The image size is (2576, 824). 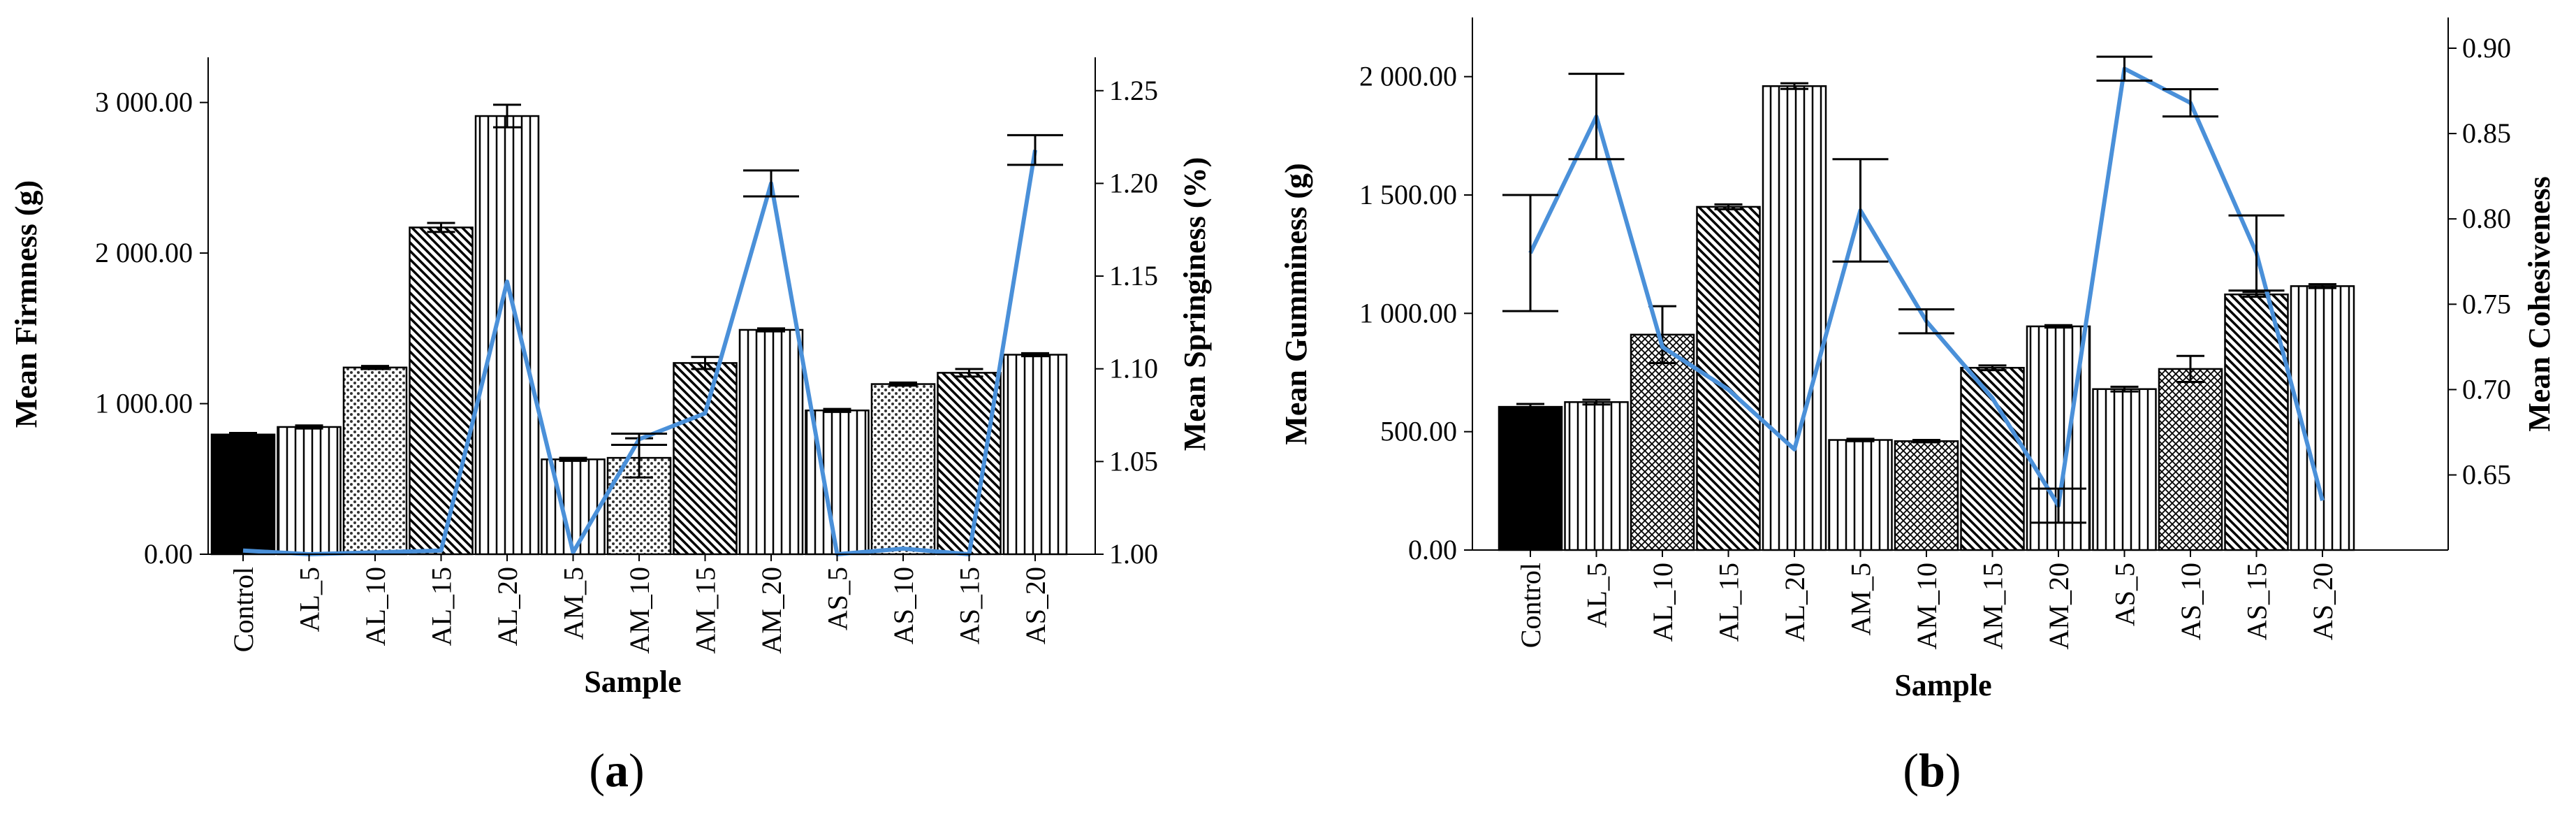 What do you see at coordinates (1408, 195) in the screenshot?
I see `y-tick-label: 1 500.00` at bounding box center [1408, 195].